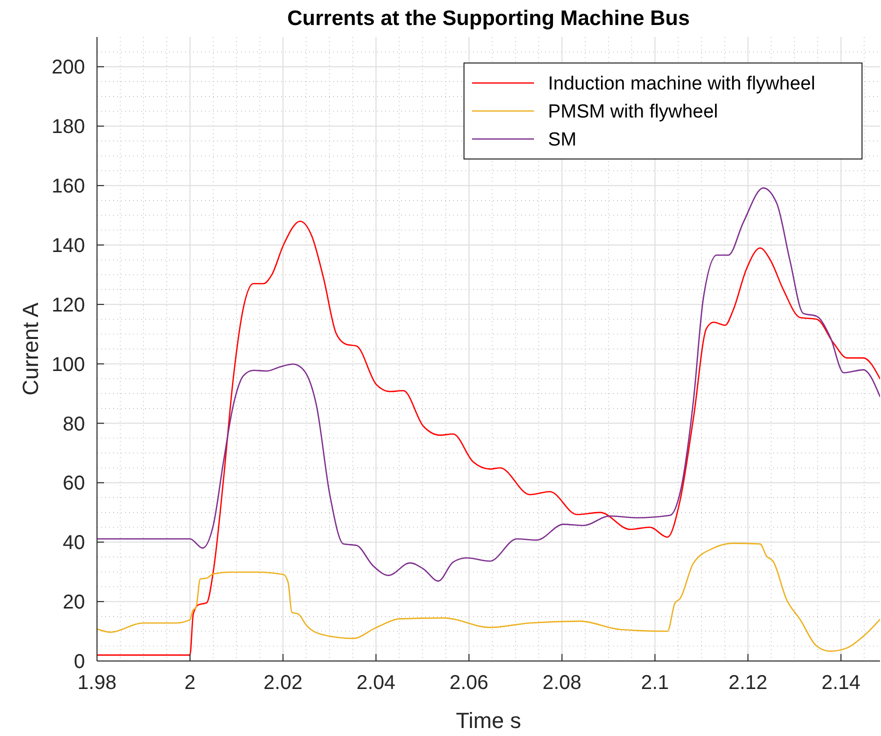 Image resolution: width=881 pixels, height=736 pixels. I want to click on legend-label: Induction machine with flywheel, so click(682, 84).